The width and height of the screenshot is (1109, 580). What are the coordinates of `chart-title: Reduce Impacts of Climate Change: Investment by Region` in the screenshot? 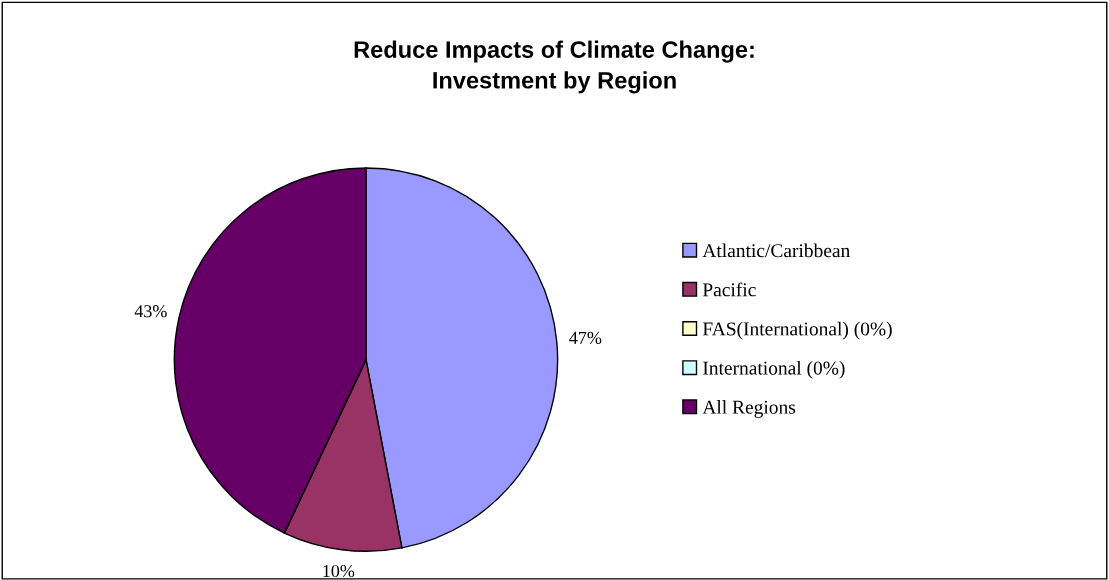 It's located at (554, 67).